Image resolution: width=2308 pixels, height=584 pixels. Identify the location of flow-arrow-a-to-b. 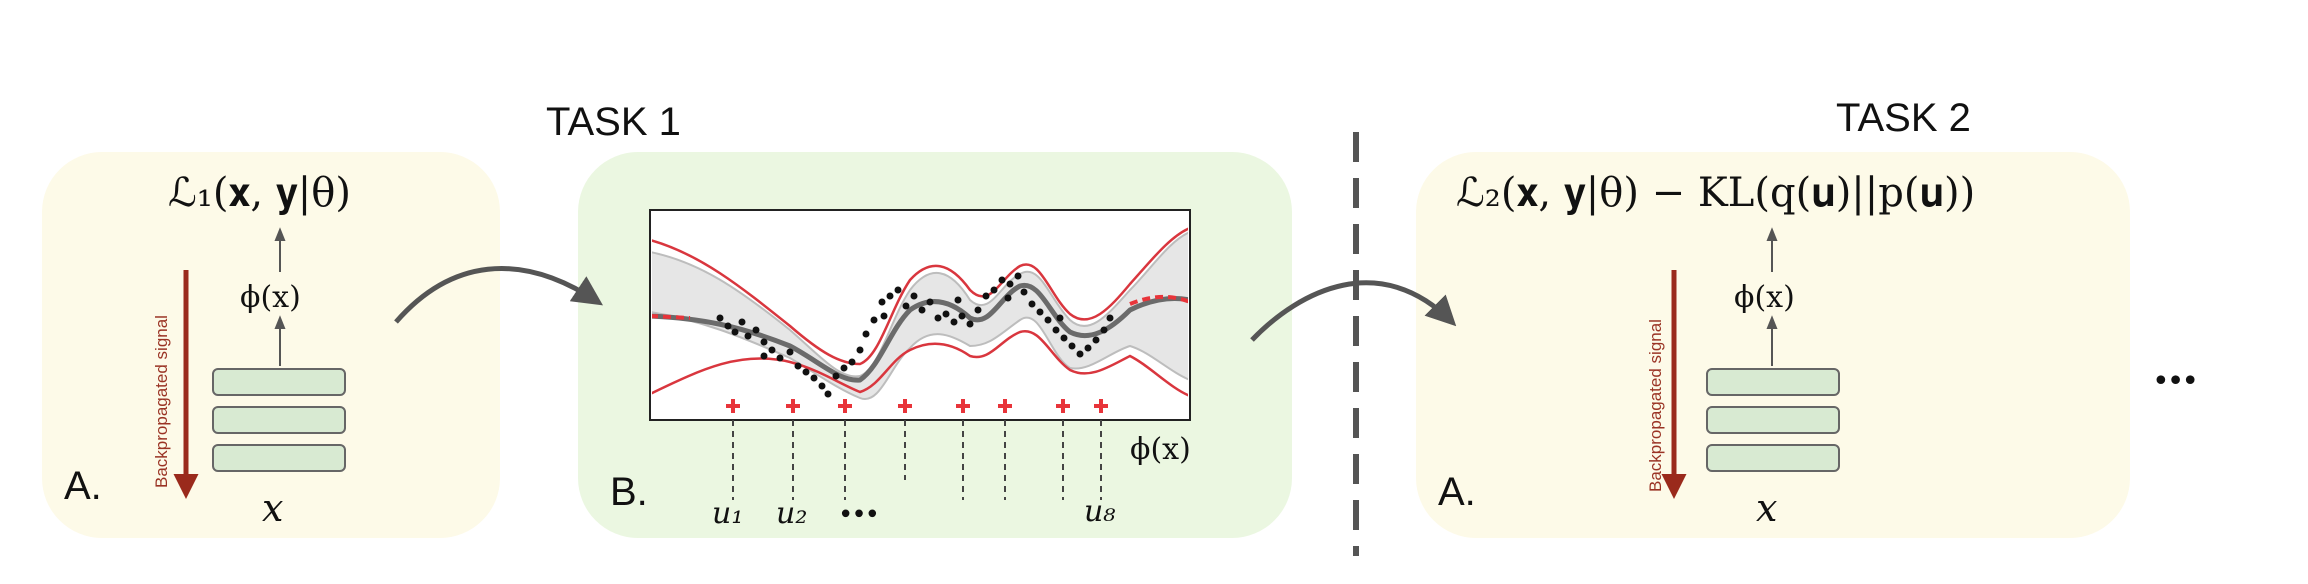
(498, 295).